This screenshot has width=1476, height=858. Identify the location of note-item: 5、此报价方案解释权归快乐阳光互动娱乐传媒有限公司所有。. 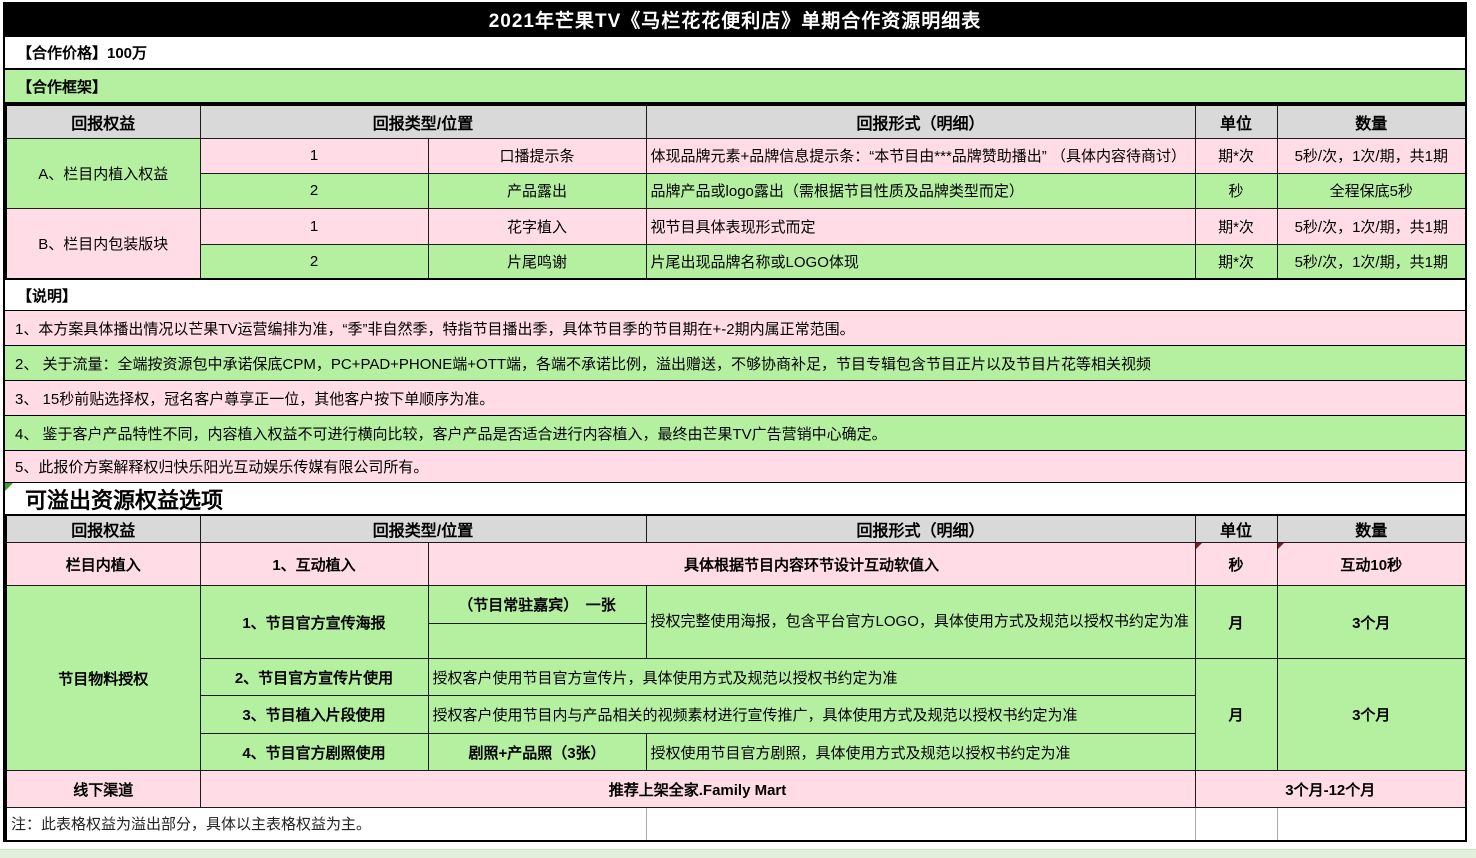
(735, 467).